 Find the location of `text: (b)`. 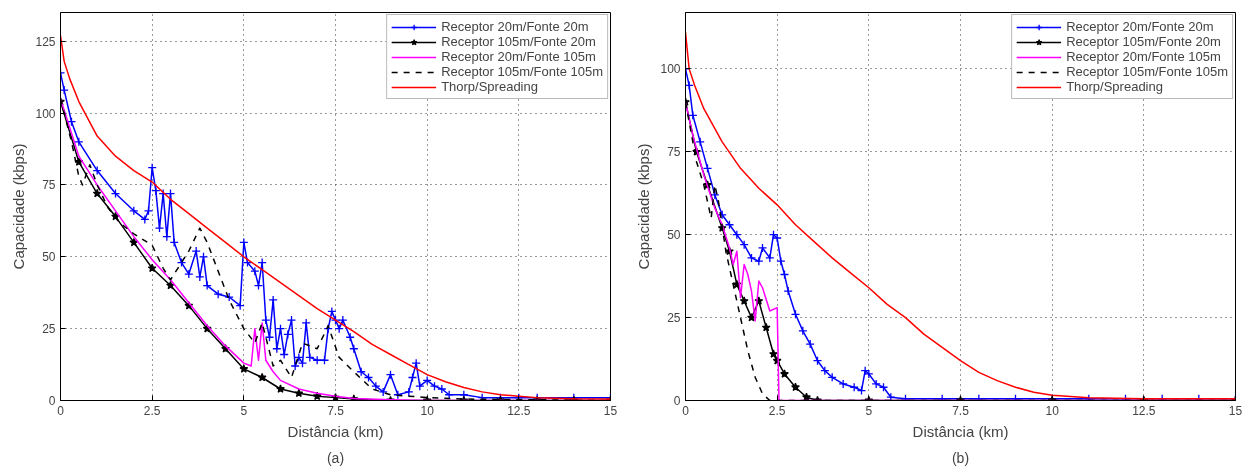

text: (b) is located at coordinates (960, 457).